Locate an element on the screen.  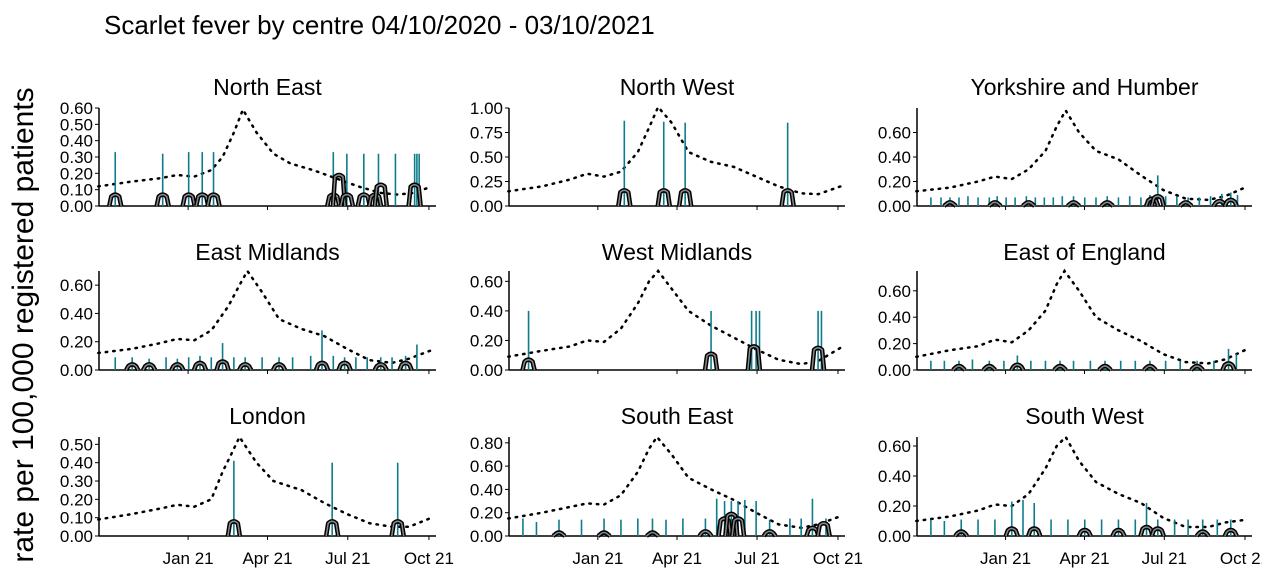
panel-north-east: North East 0.000.100.200.300.400.500.60 is located at coordinates (248, 145).